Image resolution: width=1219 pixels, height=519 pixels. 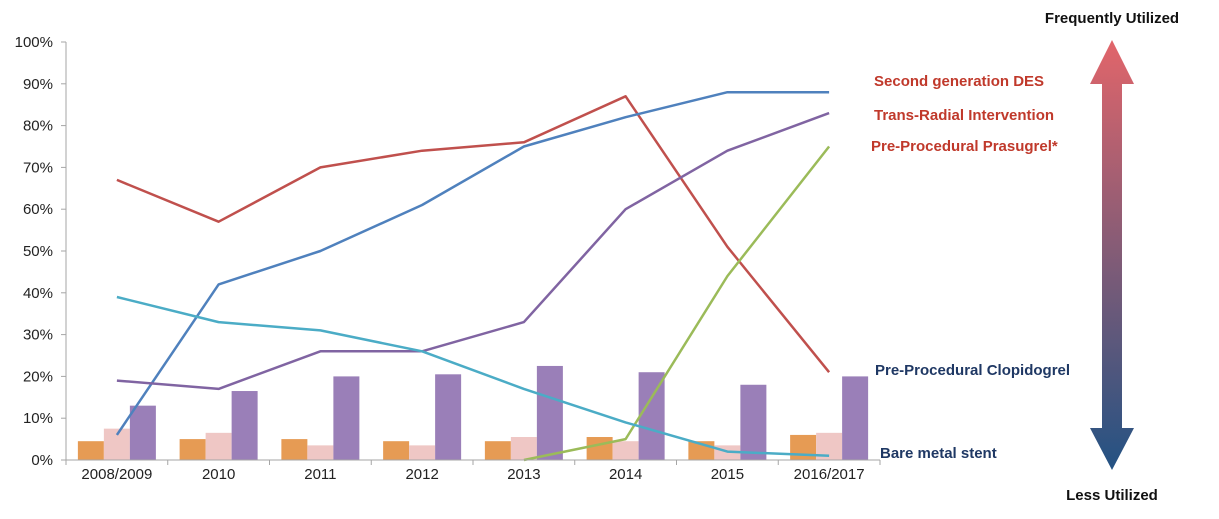 I want to click on x-tick-label: 2014, so click(x=625, y=474).